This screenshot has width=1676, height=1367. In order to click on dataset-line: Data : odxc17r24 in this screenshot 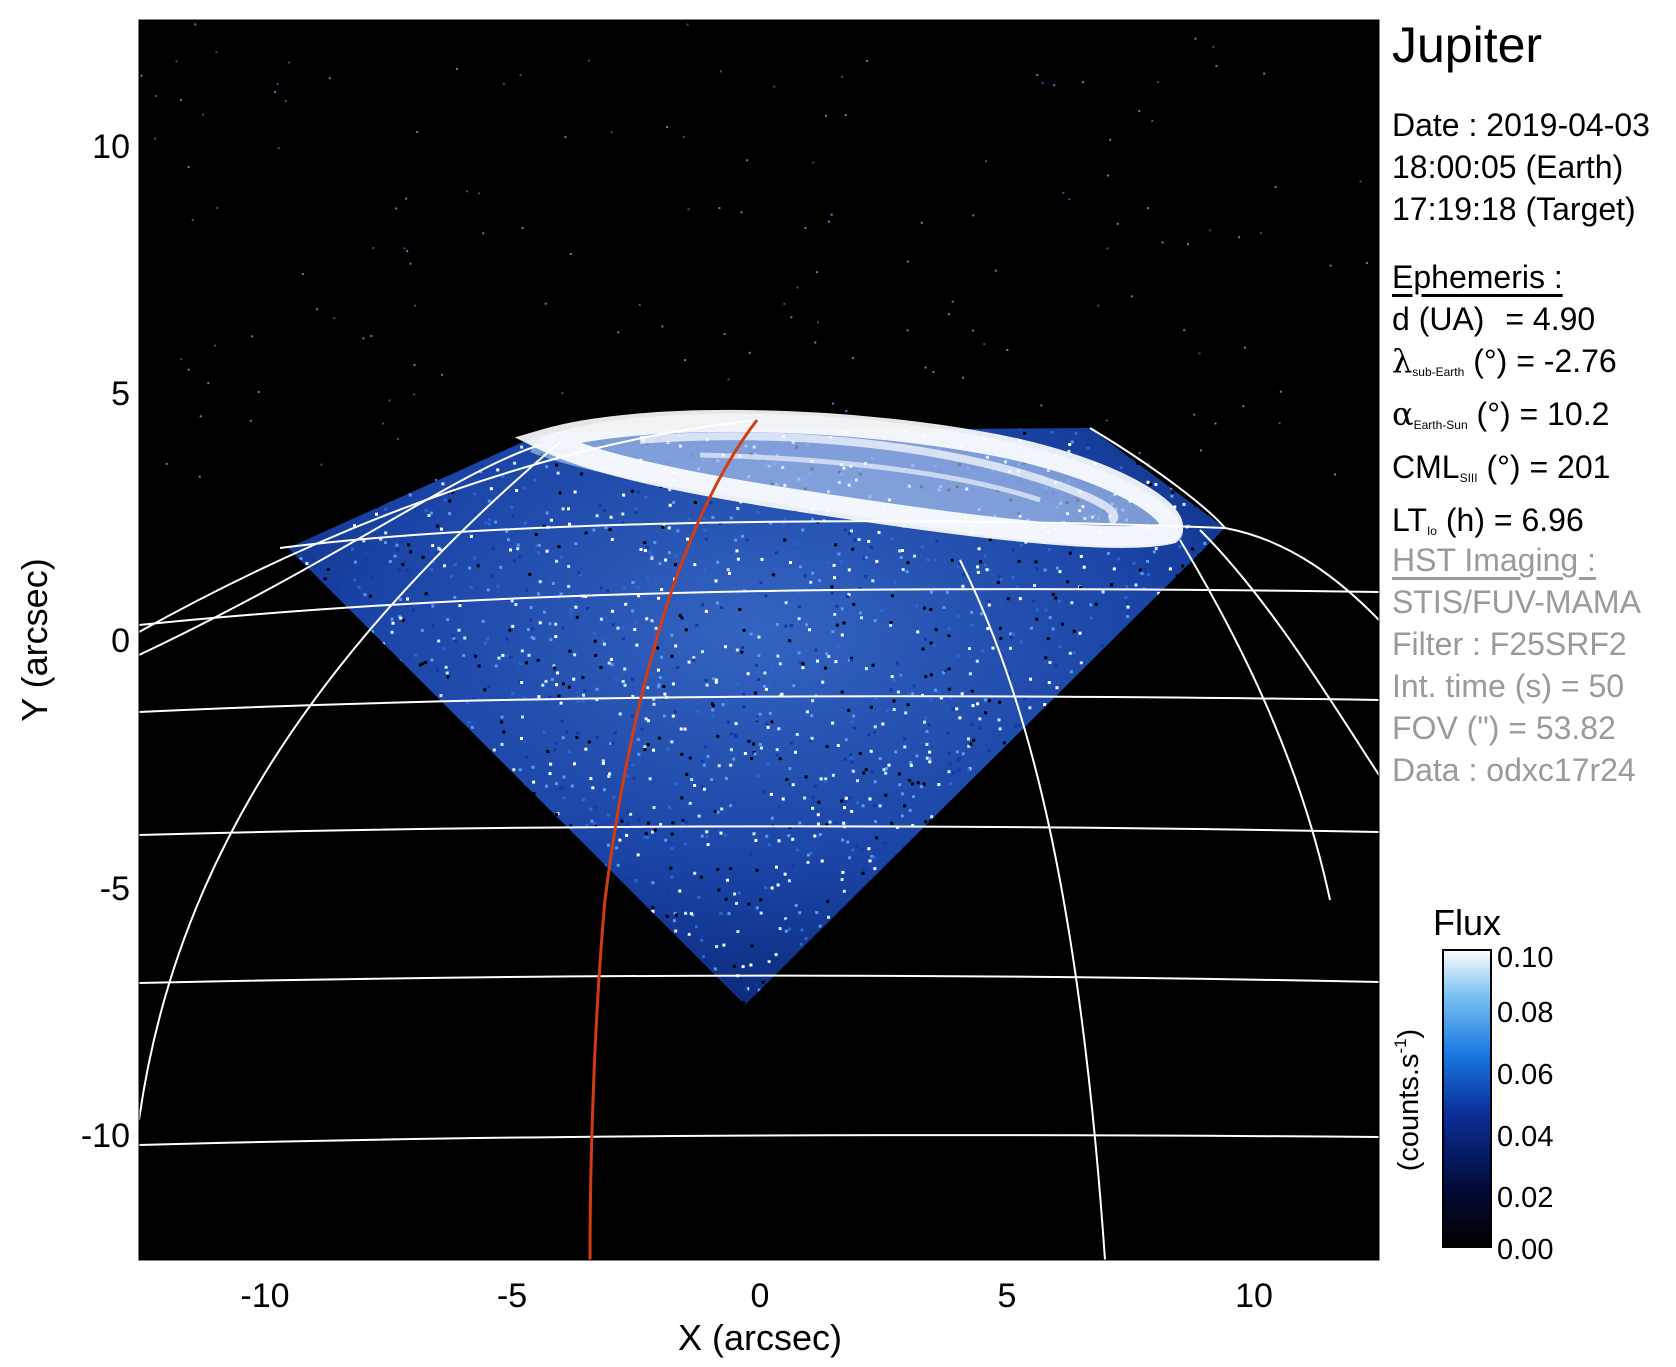, I will do `click(1514, 770)`.